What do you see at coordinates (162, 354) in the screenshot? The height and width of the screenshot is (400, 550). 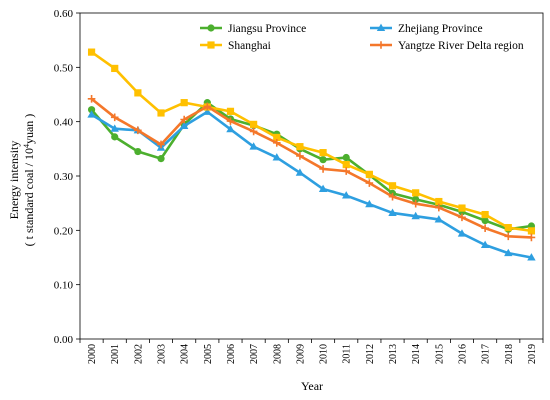 I see `x-tick-label: 2003` at bounding box center [162, 354].